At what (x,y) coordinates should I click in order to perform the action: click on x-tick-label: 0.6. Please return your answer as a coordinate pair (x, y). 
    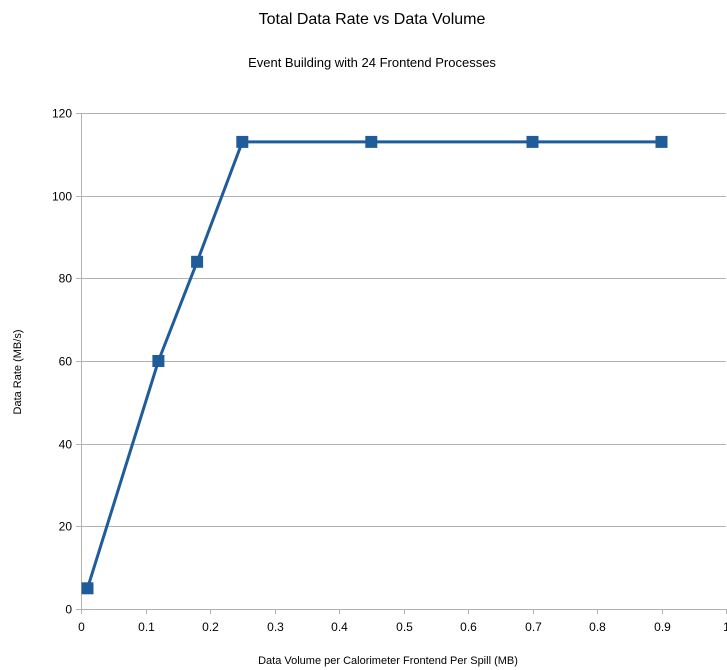
    Looking at the image, I should click on (468, 627).